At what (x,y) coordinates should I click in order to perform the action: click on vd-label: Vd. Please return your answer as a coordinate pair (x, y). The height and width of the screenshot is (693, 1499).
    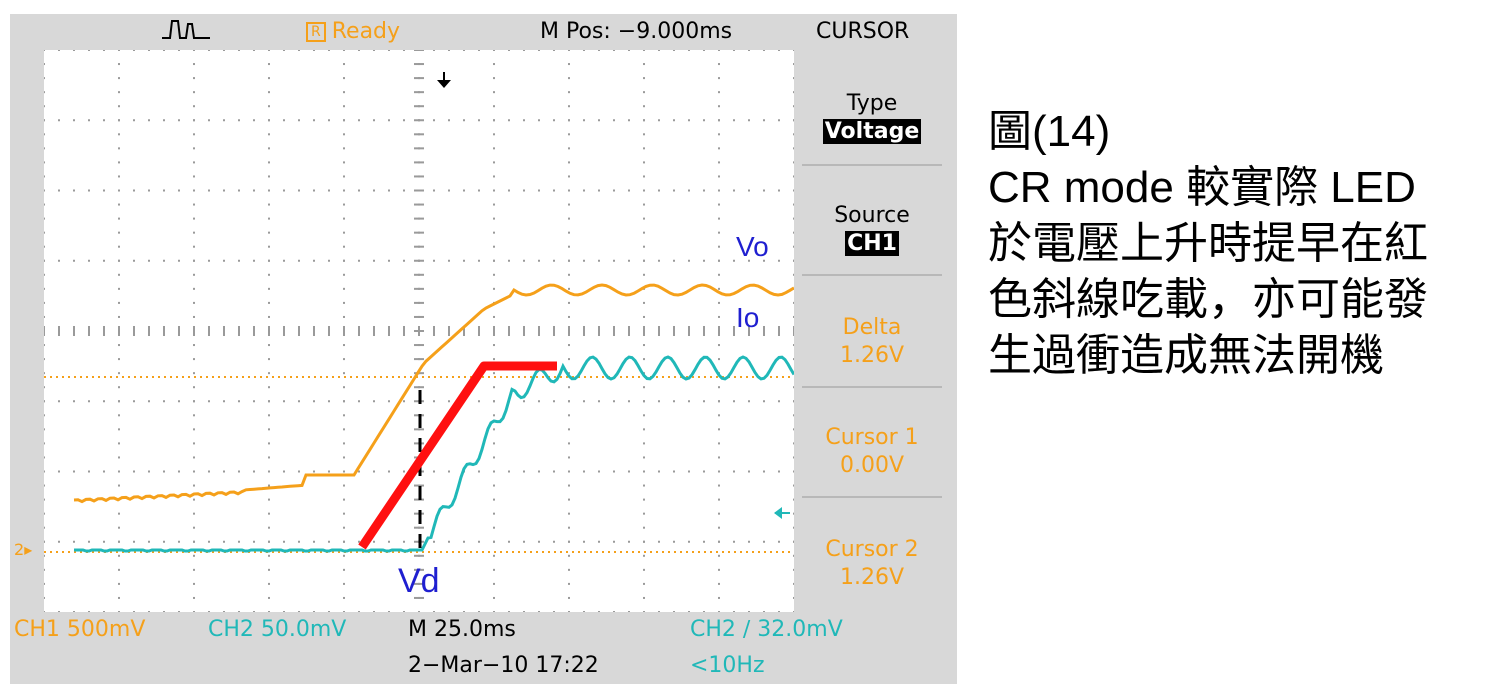
    Looking at the image, I should click on (419, 581).